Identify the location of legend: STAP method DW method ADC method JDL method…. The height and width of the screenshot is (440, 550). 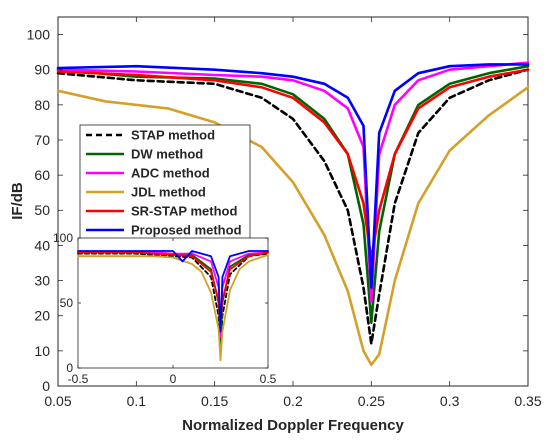
(164, 183).